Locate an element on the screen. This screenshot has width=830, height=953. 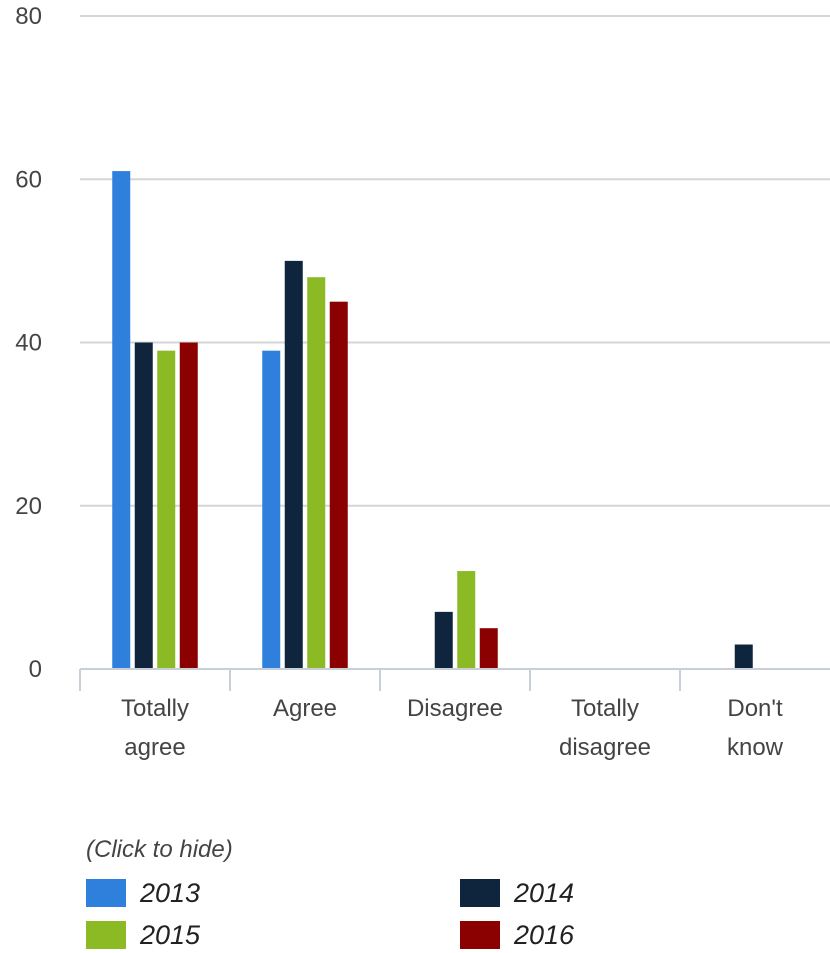
legend-item-2014: 2014 is located at coordinates (610, 893).